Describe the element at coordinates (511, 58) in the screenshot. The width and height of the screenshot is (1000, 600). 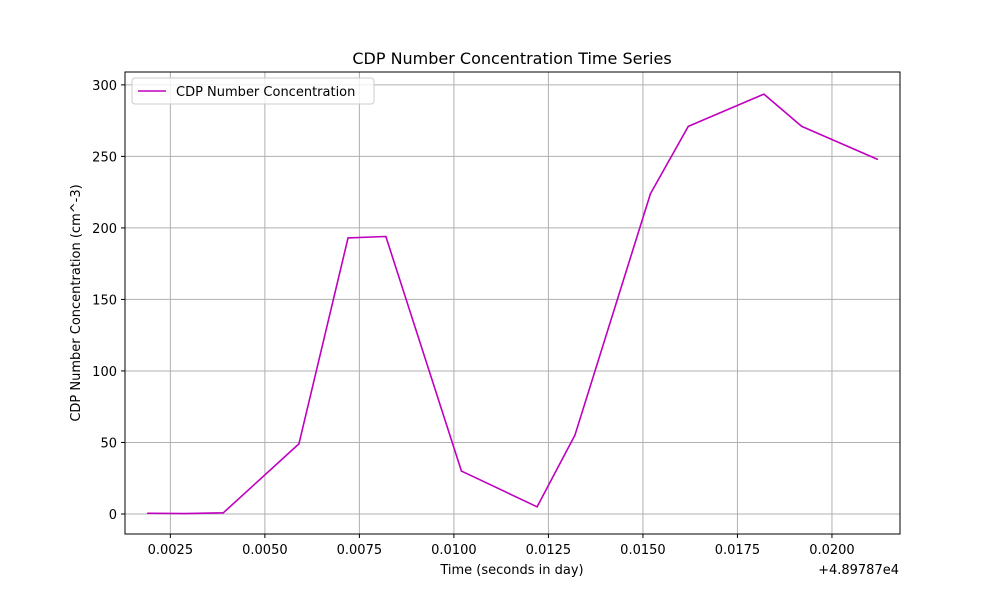
I see `chart-title: CDP Number Concentration Time Series` at that location.